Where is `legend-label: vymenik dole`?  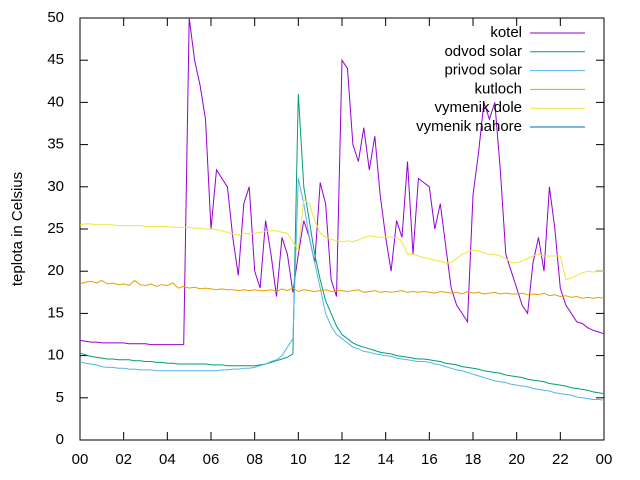
legend-label: vymenik dole is located at coordinates (478, 107).